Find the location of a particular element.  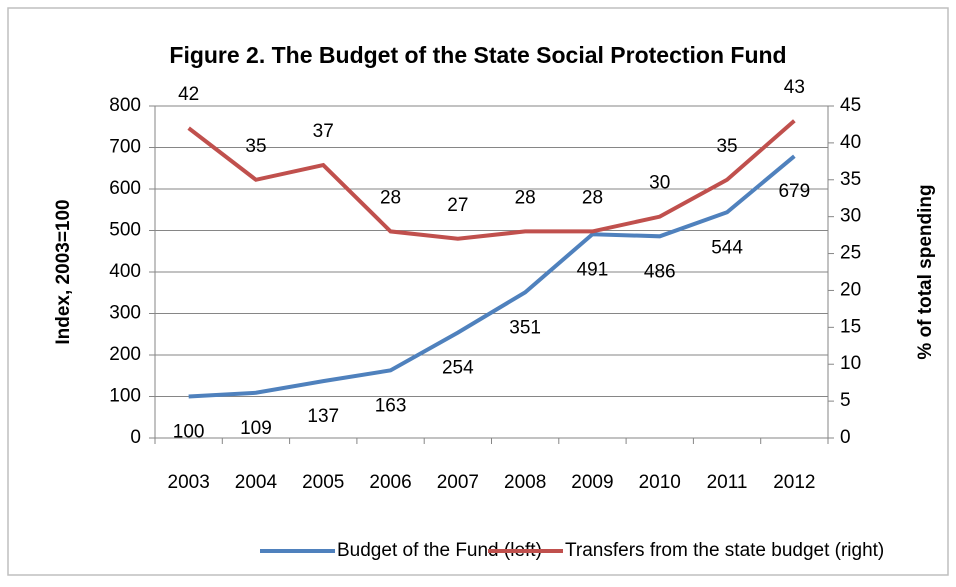

y2-tick-label: 25 is located at coordinates (850, 253).